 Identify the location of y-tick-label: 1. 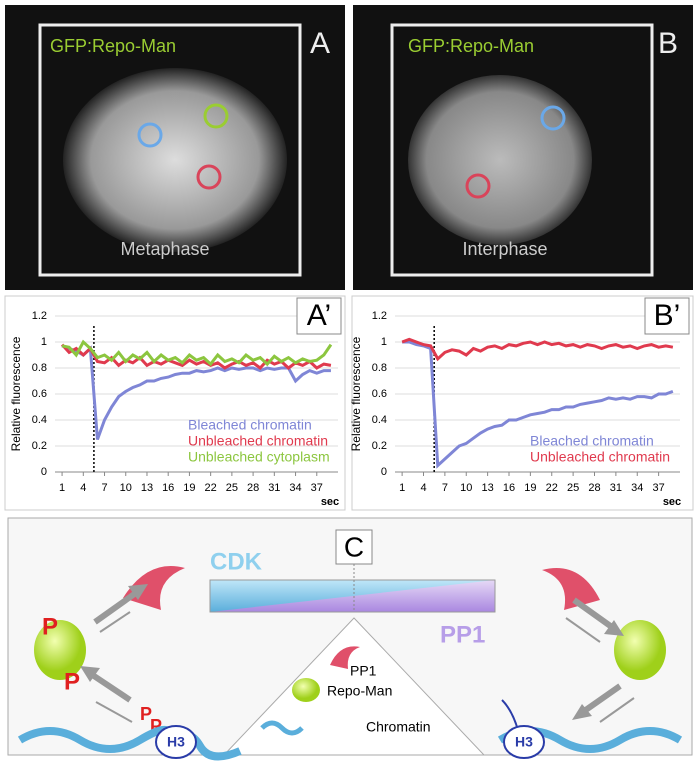
(44, 342).